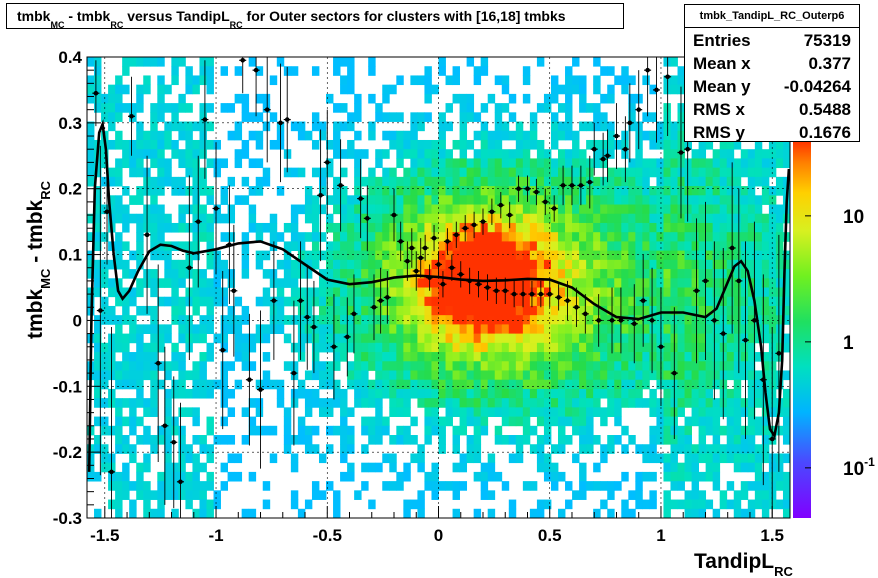 The height and width of the screenshot is (578, 878). I want to click on x-tick-label: 1.5, so click(772, 535).